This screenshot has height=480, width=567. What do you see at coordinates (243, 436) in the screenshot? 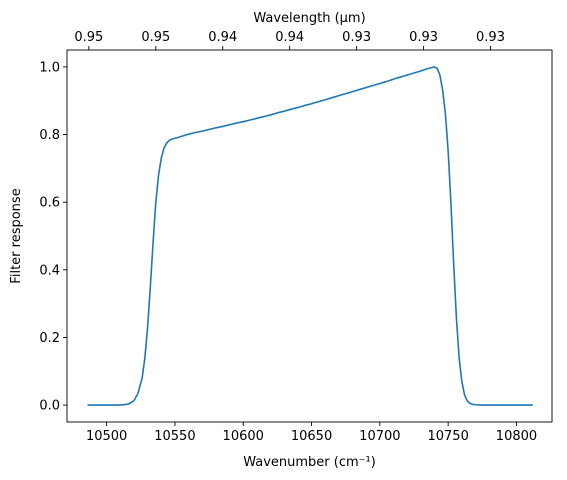
I see `x-tick-label: 10600` at bounding box center [243, 436].